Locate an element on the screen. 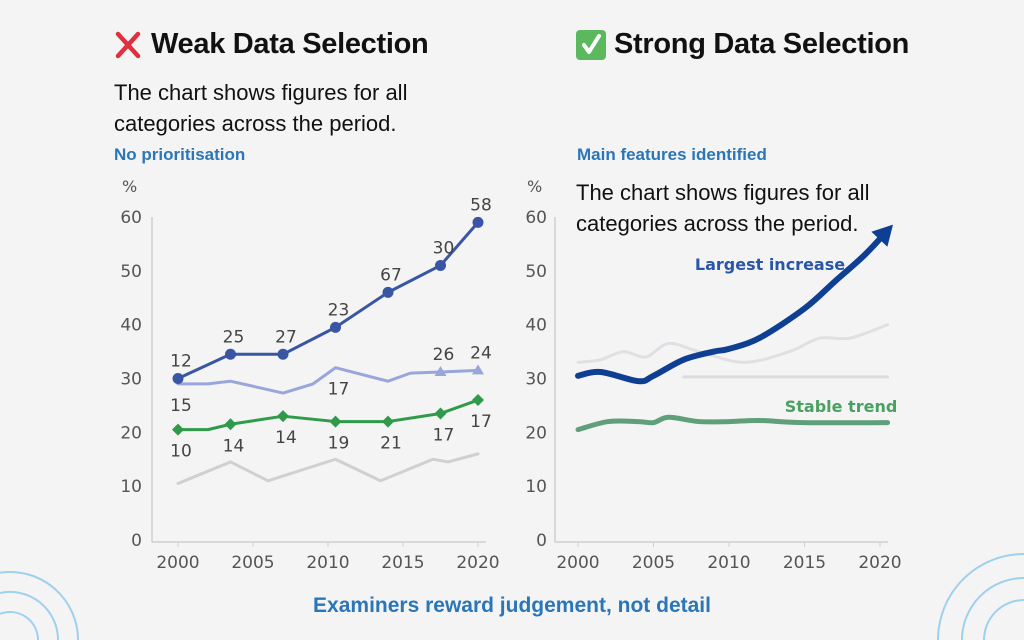 The height and width of the screenshot is (640, 1024). description-line: categories across the period. is located at coordinates (255, 123).